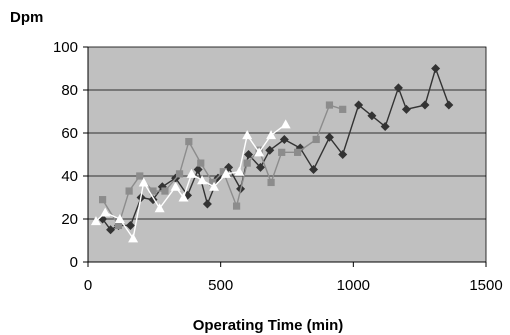  What do you see at coordinates (485, 285) in the screenshot?
I see `x-tick-label: 1500` at bounding box center [485, 285].